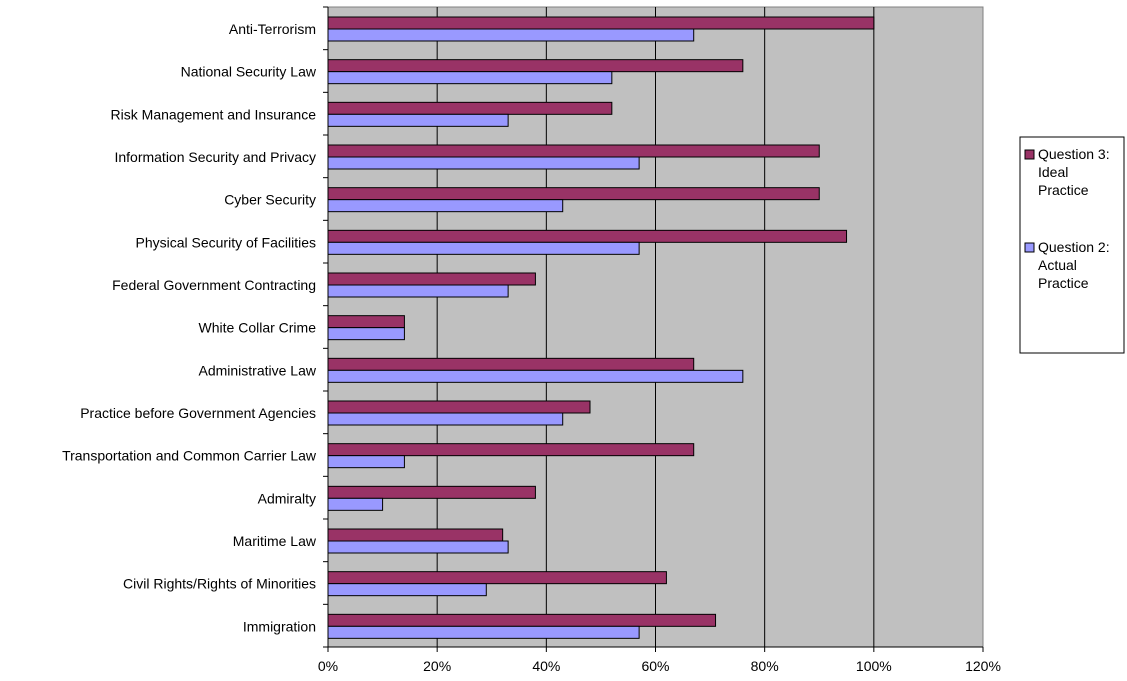 The image size is (1127, 681). Describe the element at coordinates (189, 456) in the screenshot. I see `category-label: Transportation and Common Carrier Law` at that location.